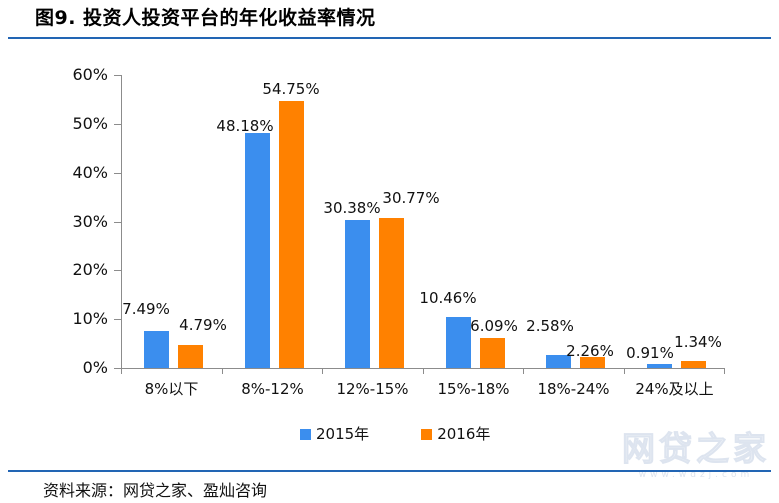 The width and height of the screenshot is (779, 503). What do you see at coordinates (391, 293) in the screenshot?
I see `bar-2016年-2` at bounding box center [391, 293].